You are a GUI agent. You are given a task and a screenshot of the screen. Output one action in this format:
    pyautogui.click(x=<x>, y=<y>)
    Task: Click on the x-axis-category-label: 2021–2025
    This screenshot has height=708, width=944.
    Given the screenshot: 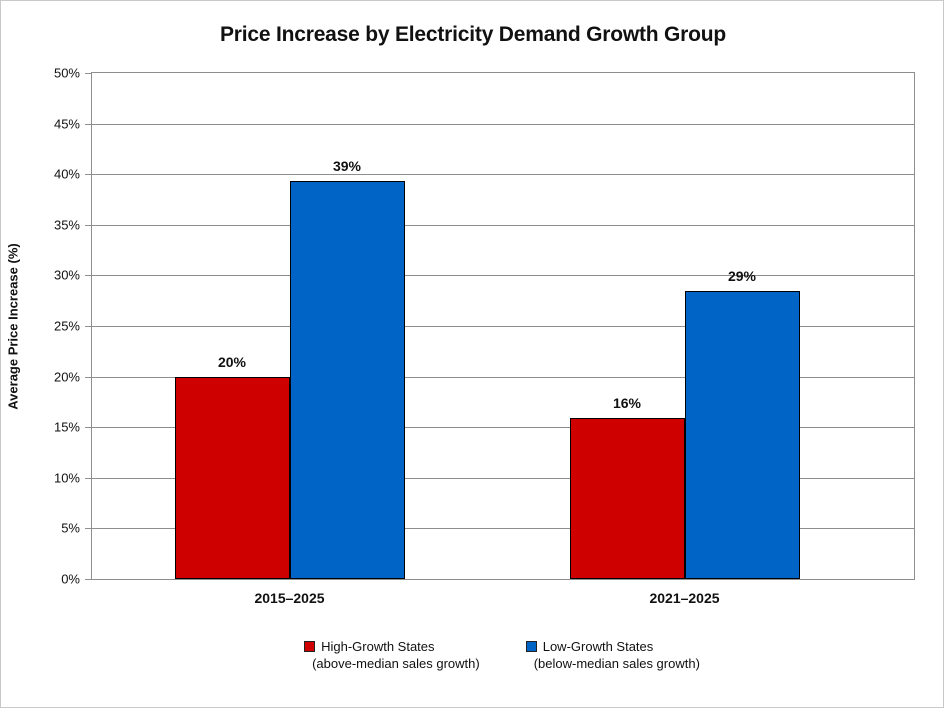 What is the action you would take?
    pyautogui.click(x=684, y=598)
    